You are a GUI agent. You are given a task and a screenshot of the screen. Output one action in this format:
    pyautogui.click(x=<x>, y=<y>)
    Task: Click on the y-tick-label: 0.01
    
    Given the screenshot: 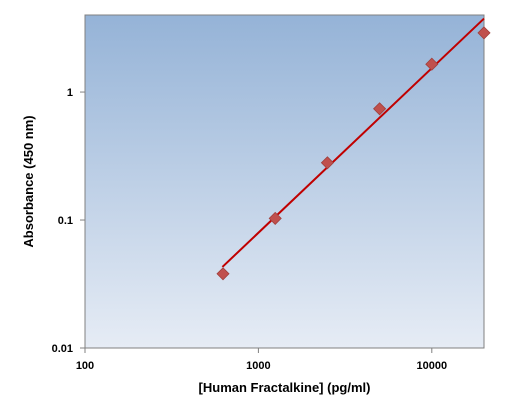 What is the action you would take?
    pyautogui.click(x=62, y=349)
    